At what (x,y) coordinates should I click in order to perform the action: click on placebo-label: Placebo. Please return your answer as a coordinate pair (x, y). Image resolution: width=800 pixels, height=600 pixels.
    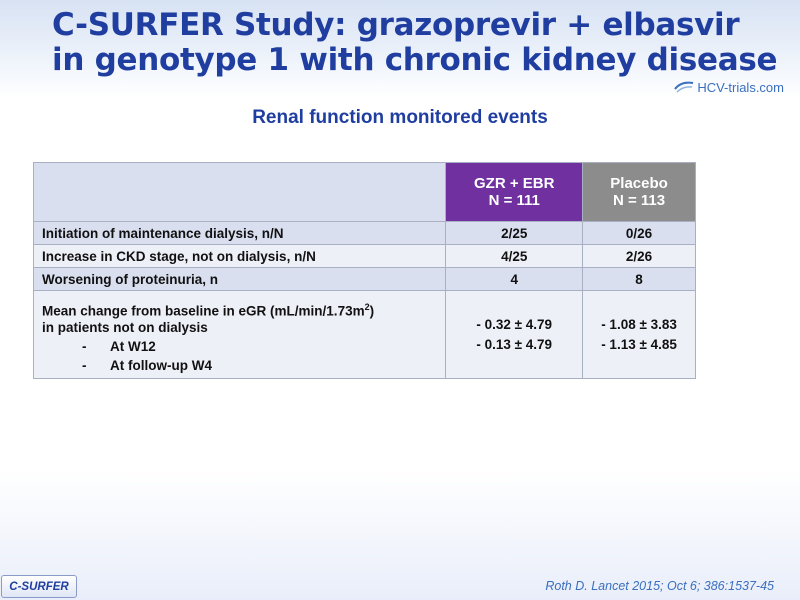
    Looking at the image, I should click on (639, 183).